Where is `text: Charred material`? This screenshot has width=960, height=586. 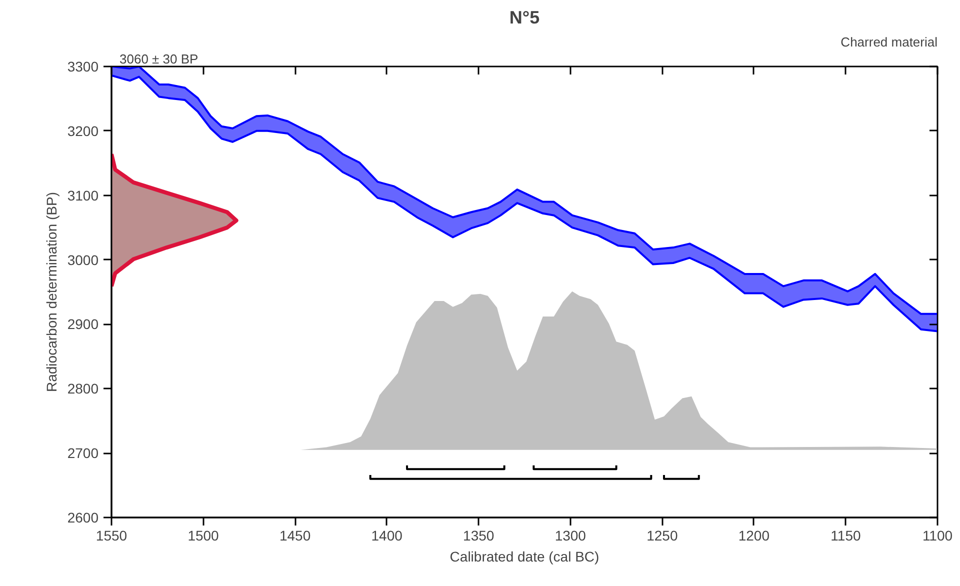 text: Charred material is located at coordinates (889, 42).